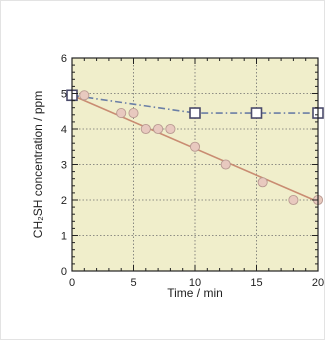 This screenshot has width=325, height=340. Describe the element at coordinates (195, 283) in the screenshot. I see `x-tick-label: 10` at that location.